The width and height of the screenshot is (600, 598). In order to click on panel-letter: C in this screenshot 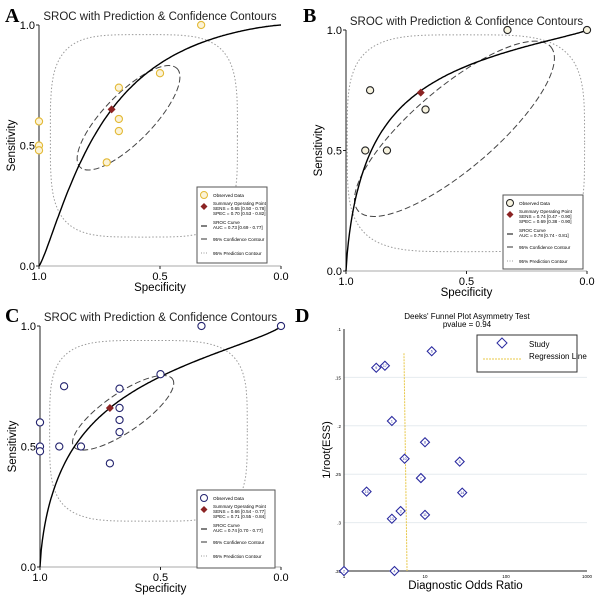, I will do `click(12, 316)`.